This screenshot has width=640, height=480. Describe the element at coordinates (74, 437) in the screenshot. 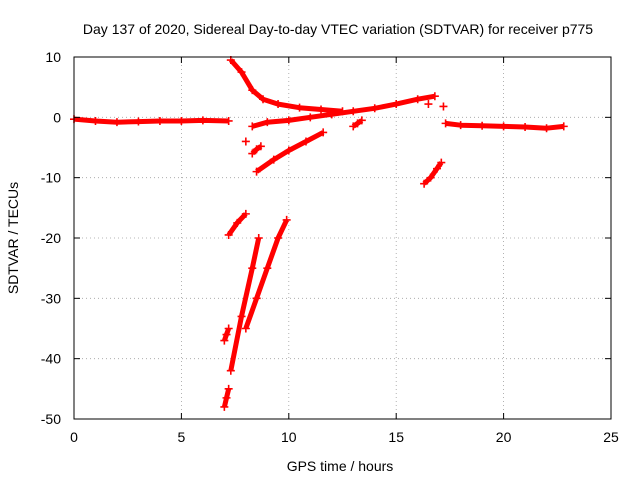

I see `x-tick-label: 0` at that location.